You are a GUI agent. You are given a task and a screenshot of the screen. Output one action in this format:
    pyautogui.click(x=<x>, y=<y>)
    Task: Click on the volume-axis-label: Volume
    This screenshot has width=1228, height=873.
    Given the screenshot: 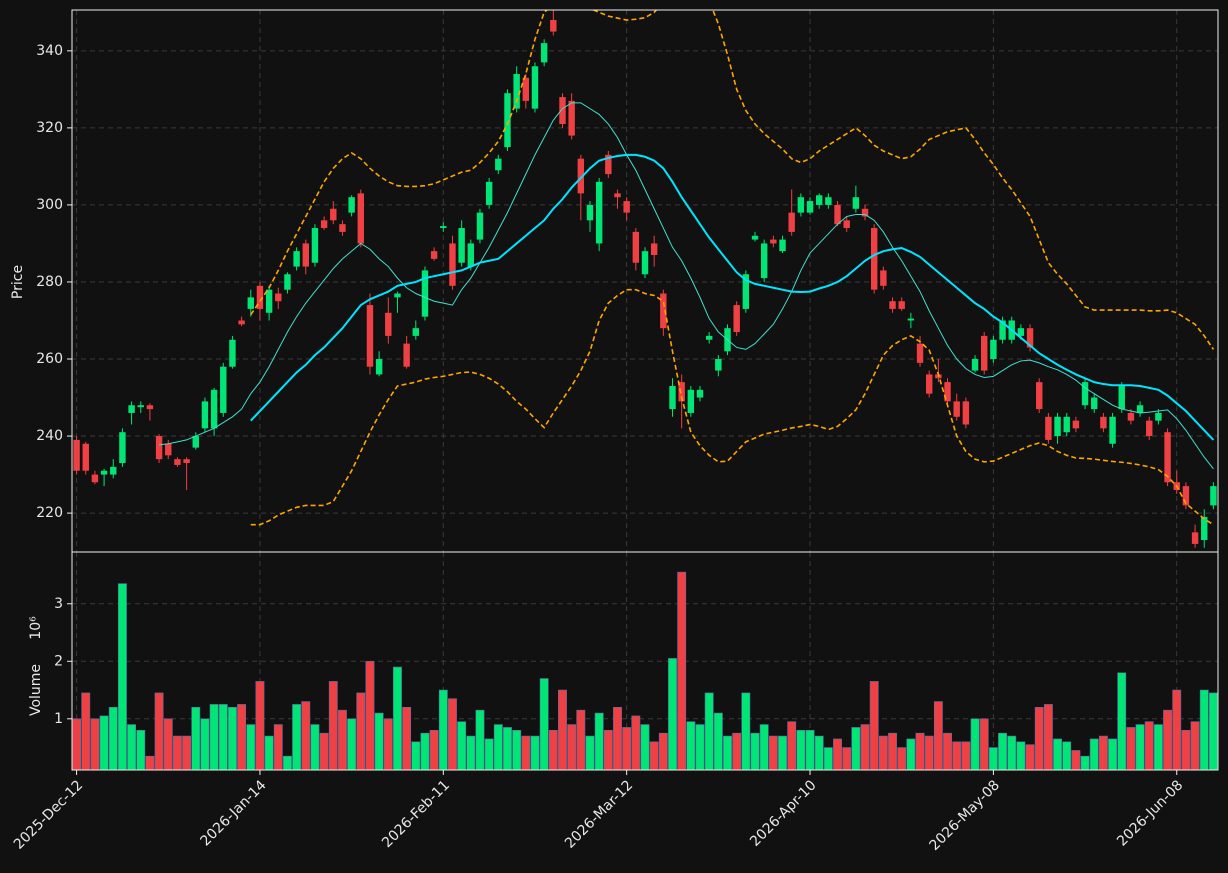 What is the action you would take?
    pyautogui.click(x=36, y=690)
    